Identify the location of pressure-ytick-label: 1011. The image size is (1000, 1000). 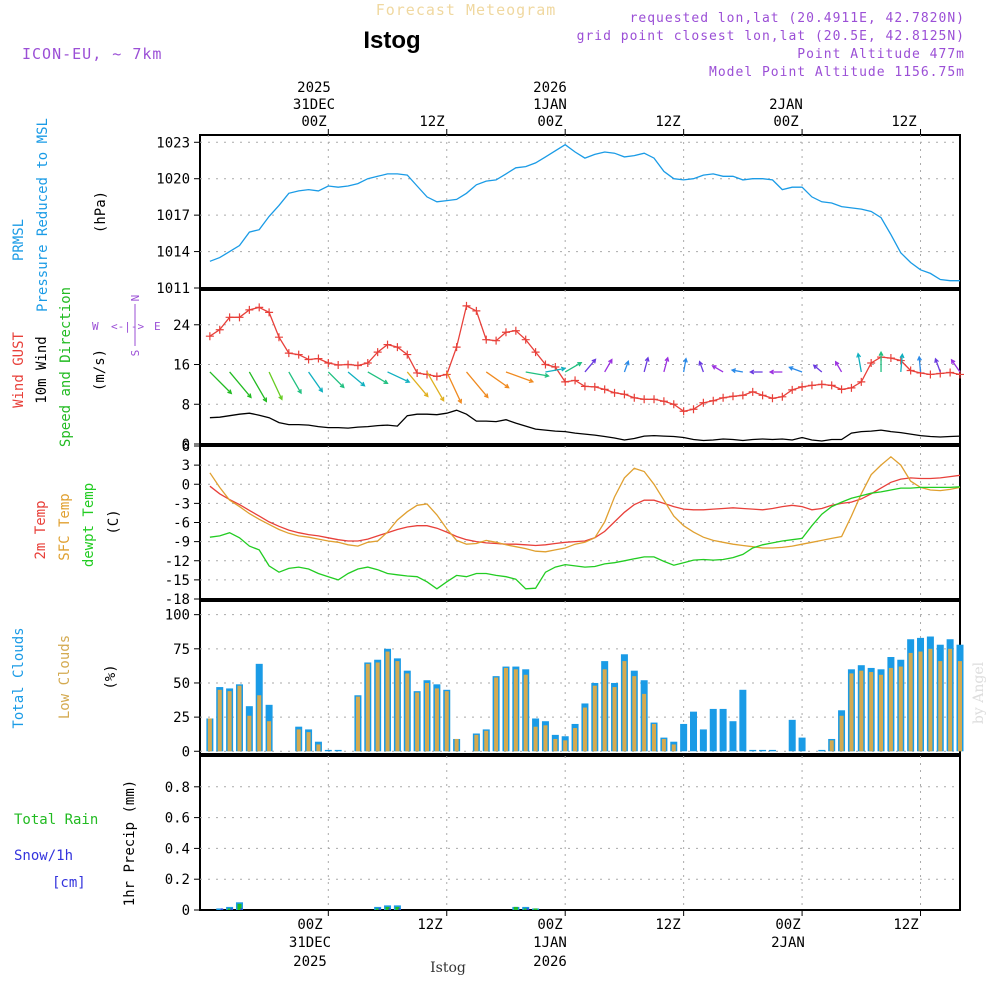
(173, 289).